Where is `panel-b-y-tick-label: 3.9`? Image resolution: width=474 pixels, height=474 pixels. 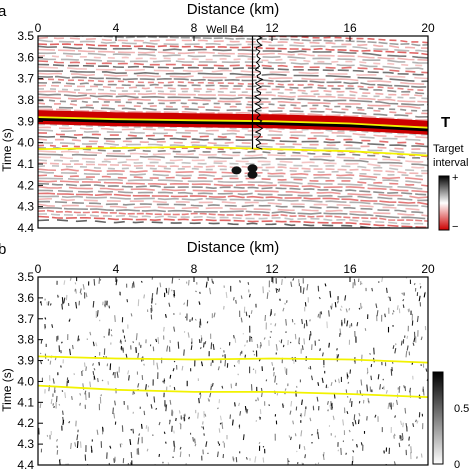 panel-b-y-tick-label: 3.9 is located at coordinates (25, 361).